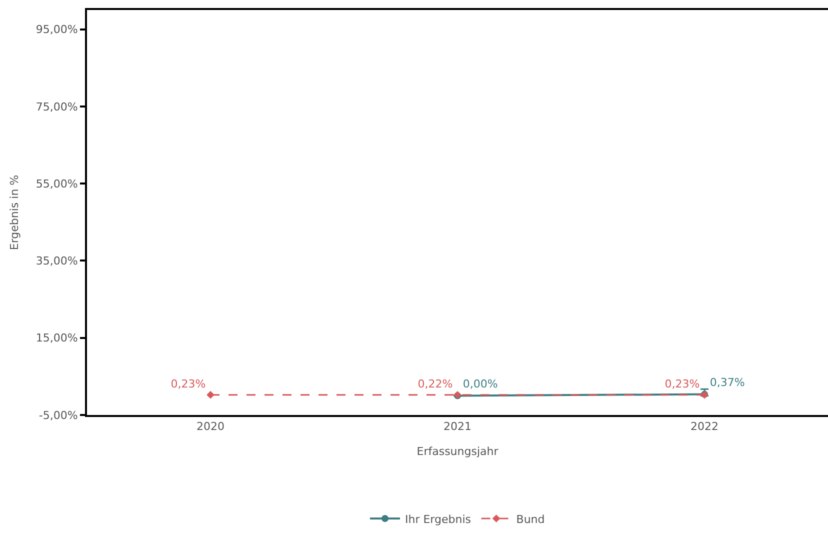 The width and height of the screenshot is (828, 533). Describe the element at coordinates (480, 384) in the screenshot. I see `data-label: 0,00%` at that location.